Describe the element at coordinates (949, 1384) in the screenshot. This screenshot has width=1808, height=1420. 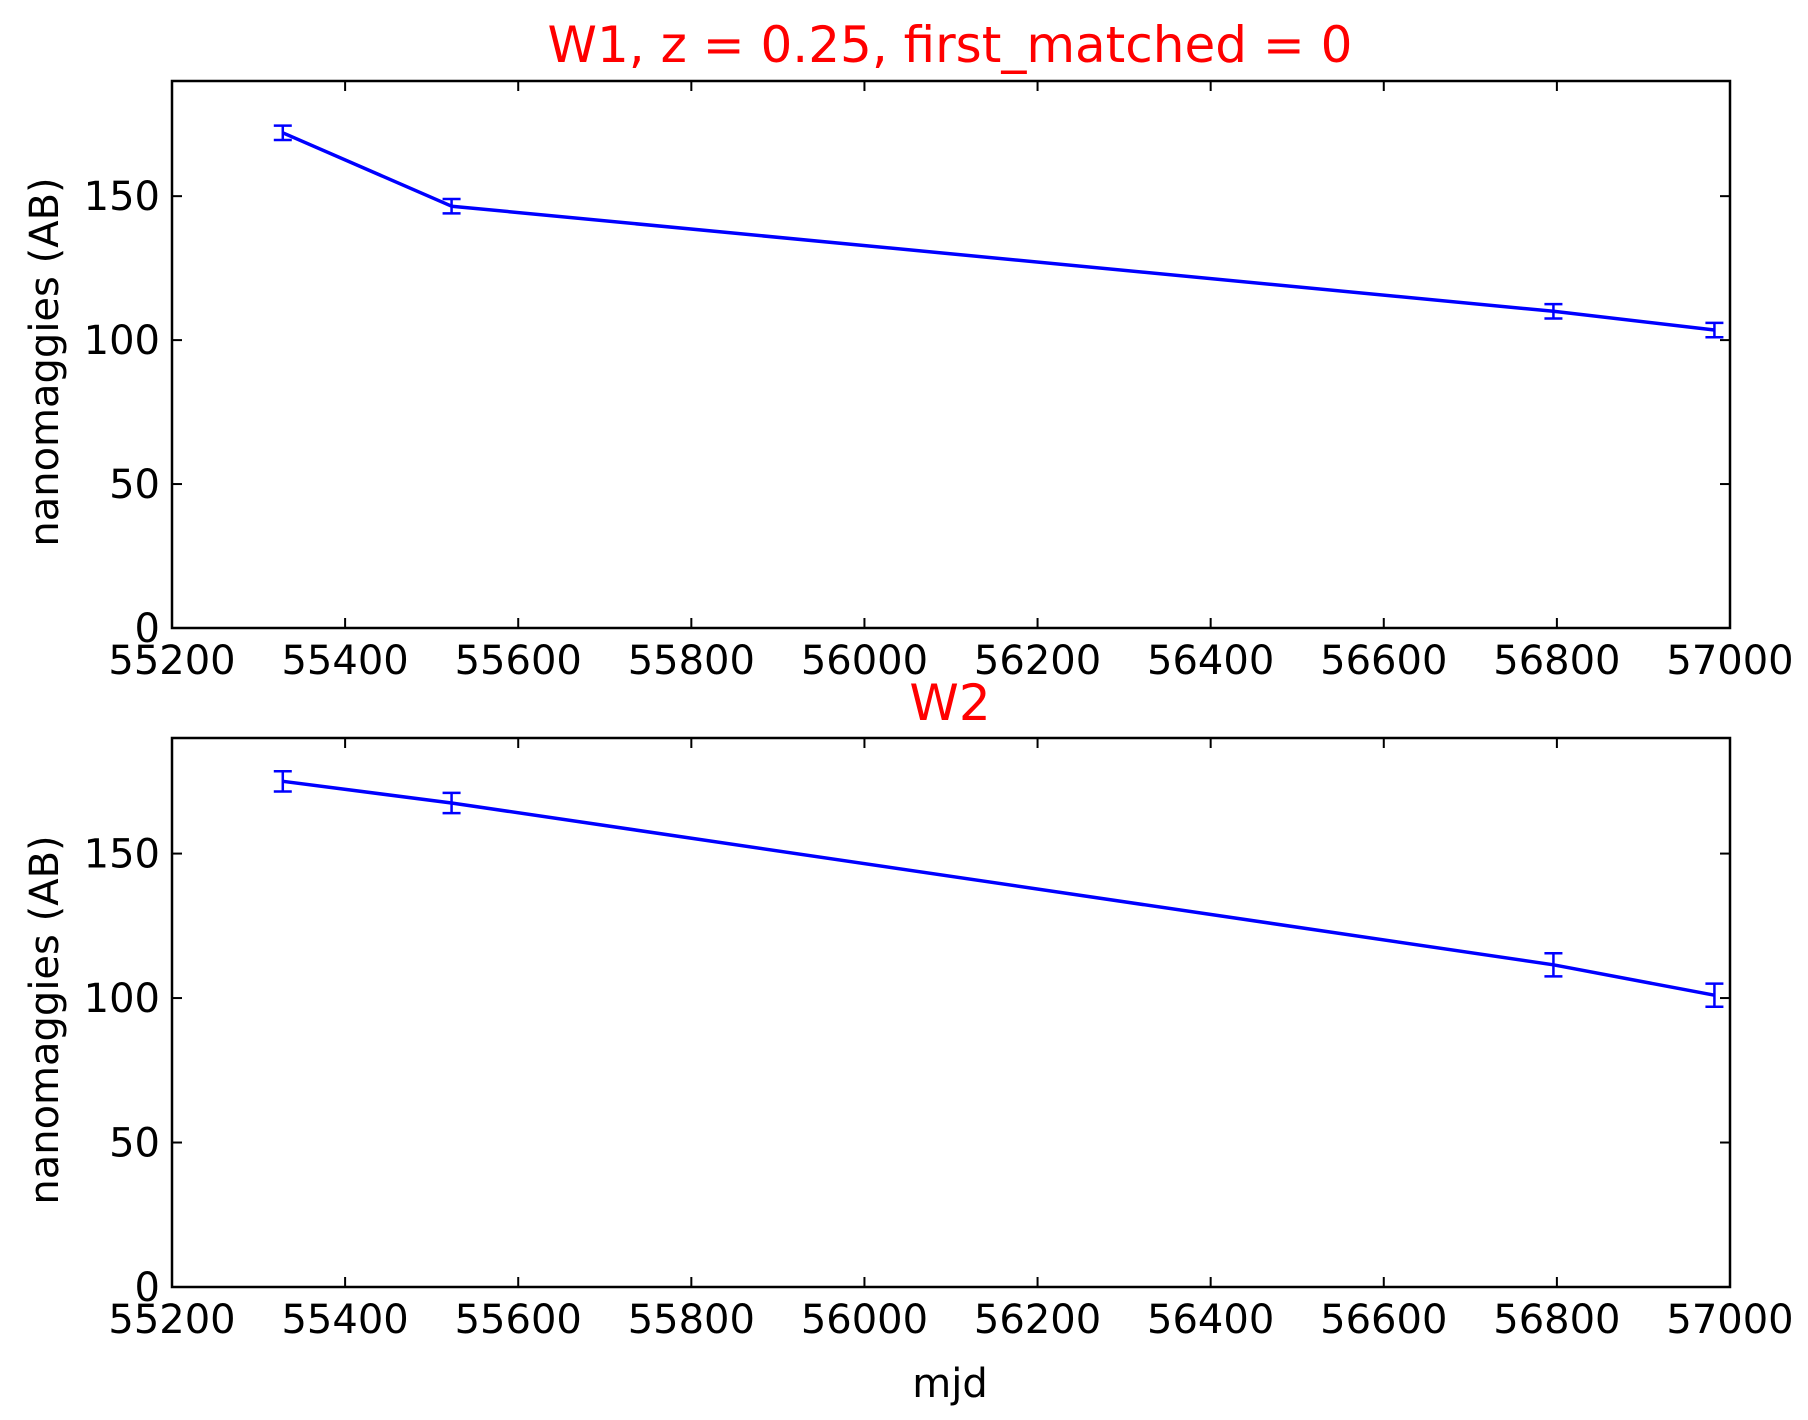
I see `x-axis-label: mjd` at that location.